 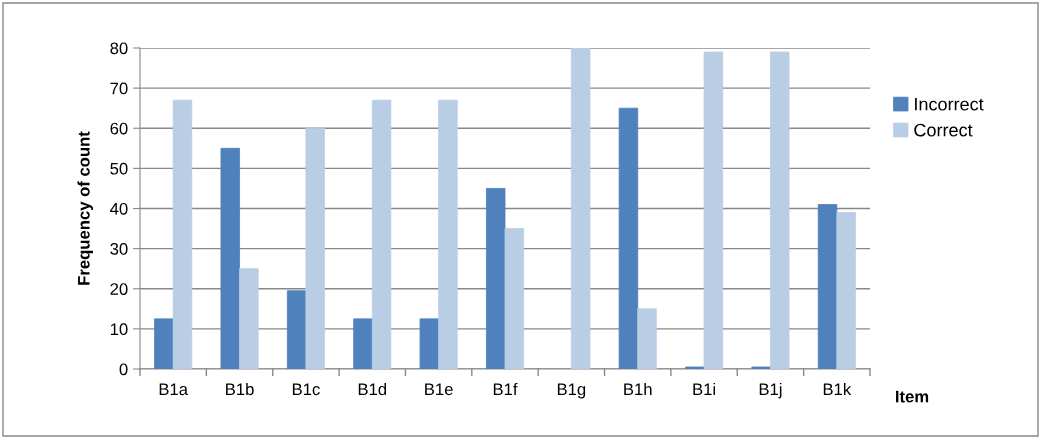 What do you see at coordinates (119, 329) in the screenshot?
I see `y-tick-label: 10` at bounding box center [119, 329].